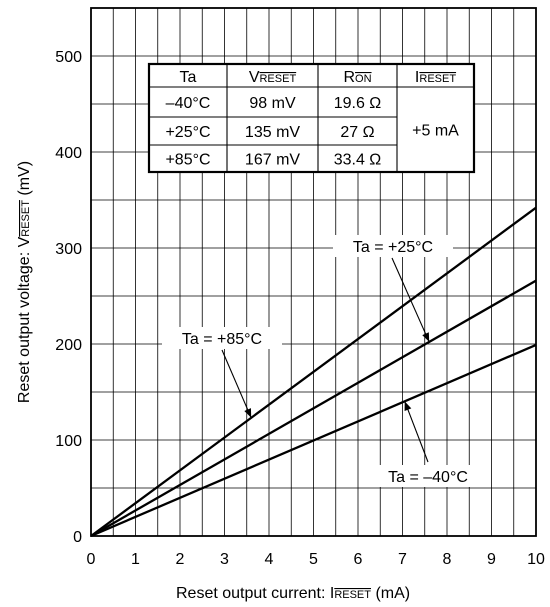 This screenshot has width=550, height=607. What do you see at coordinates (272, 132) in the screenshot?
I see `table-cell: 135 mV` at bounding box center [272, 132].